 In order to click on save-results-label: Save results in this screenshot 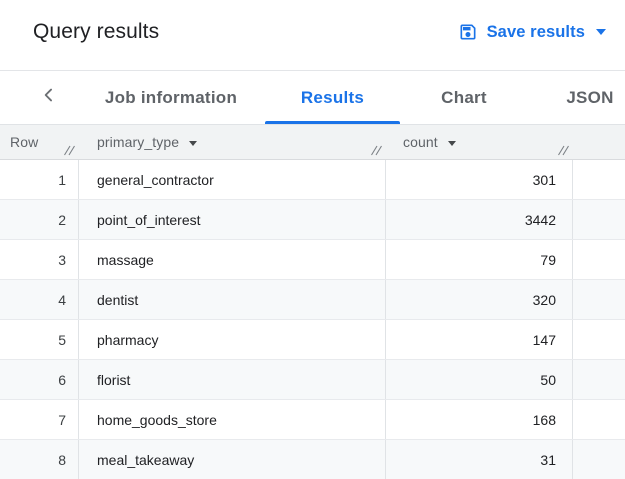, I will do `click(535, 31)`.